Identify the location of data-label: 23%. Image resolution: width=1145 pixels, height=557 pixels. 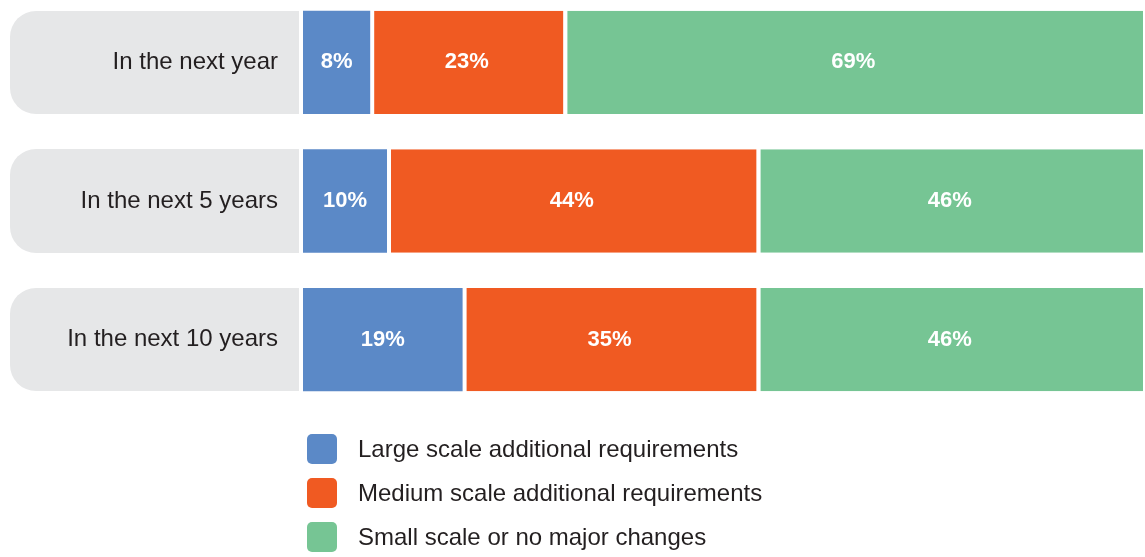
(466, 61).